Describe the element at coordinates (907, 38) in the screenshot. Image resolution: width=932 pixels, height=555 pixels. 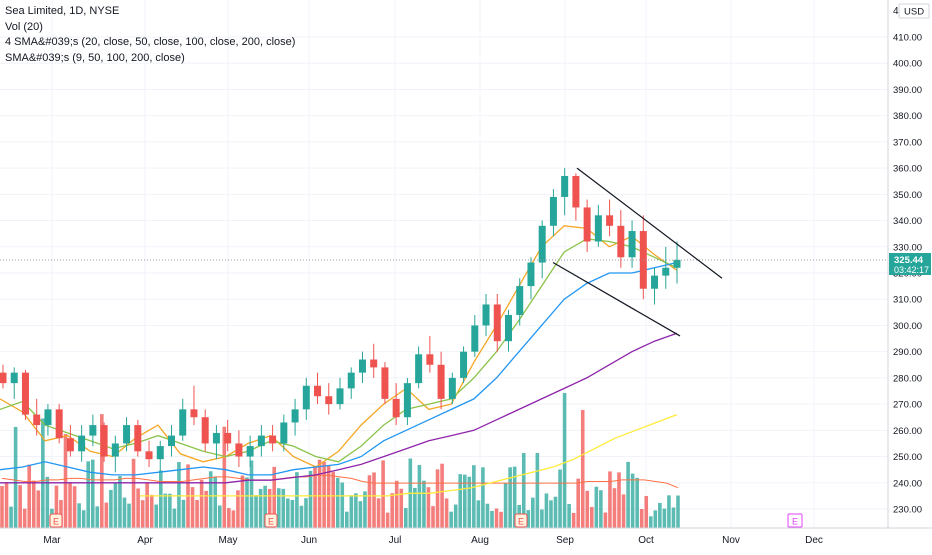
I see `price-tick-label: 410.00` at that location.